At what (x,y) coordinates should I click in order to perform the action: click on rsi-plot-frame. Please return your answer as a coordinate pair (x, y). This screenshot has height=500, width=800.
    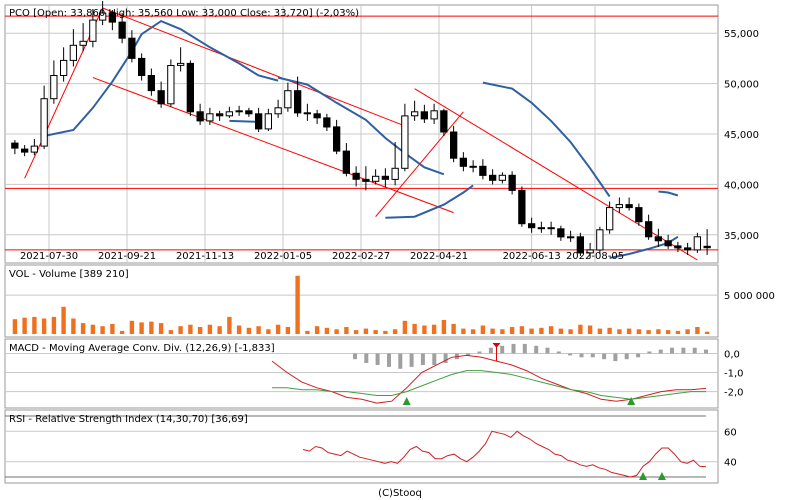
    Looking at the image, I should click on (361, 446).